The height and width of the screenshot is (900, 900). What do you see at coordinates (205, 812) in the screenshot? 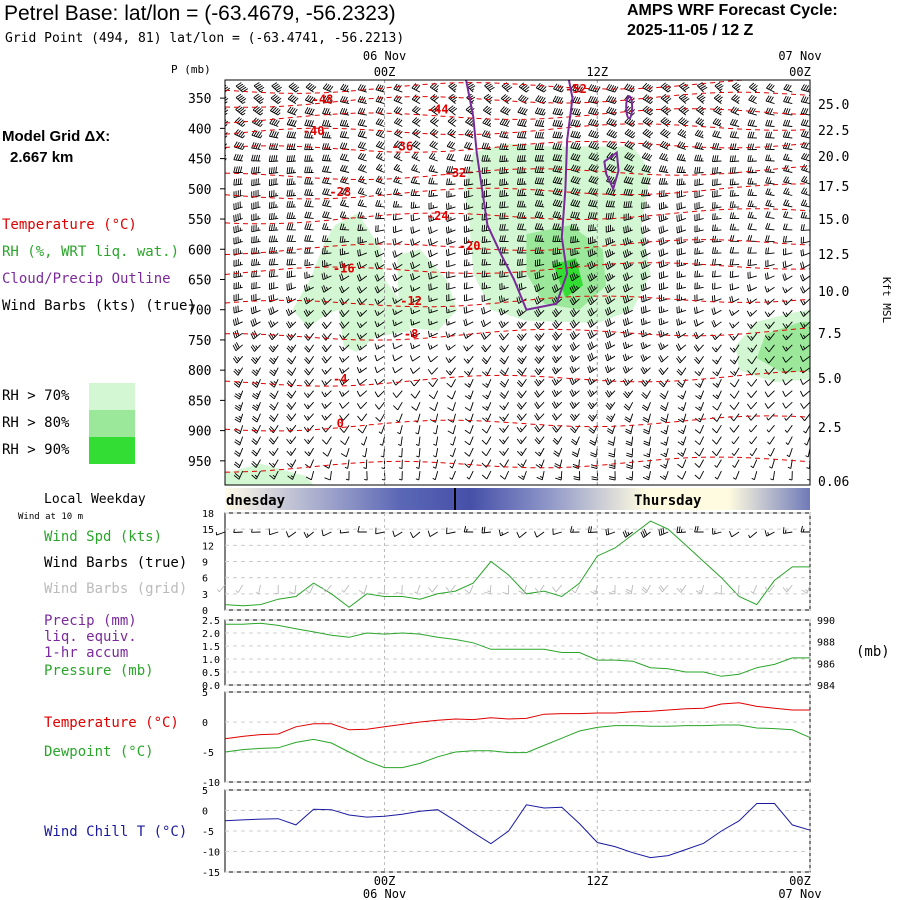
I see `windchill-panel-tick-label: 0` at bounding box center [205, 812].